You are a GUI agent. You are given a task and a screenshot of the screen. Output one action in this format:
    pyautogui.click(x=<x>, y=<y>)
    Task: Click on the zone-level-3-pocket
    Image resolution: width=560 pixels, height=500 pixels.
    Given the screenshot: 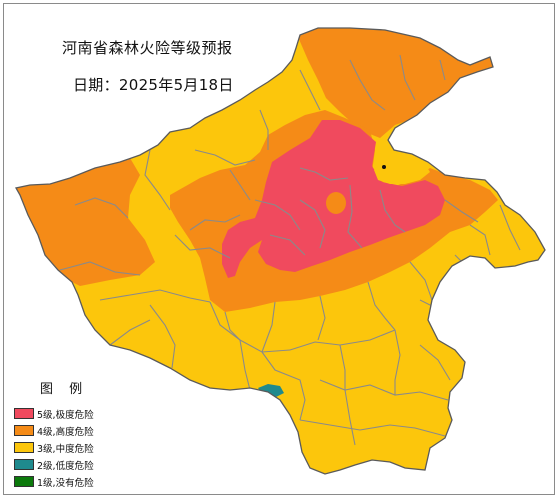 What is the action you would take?
    pyautogui.click(x=402, y=169)
    